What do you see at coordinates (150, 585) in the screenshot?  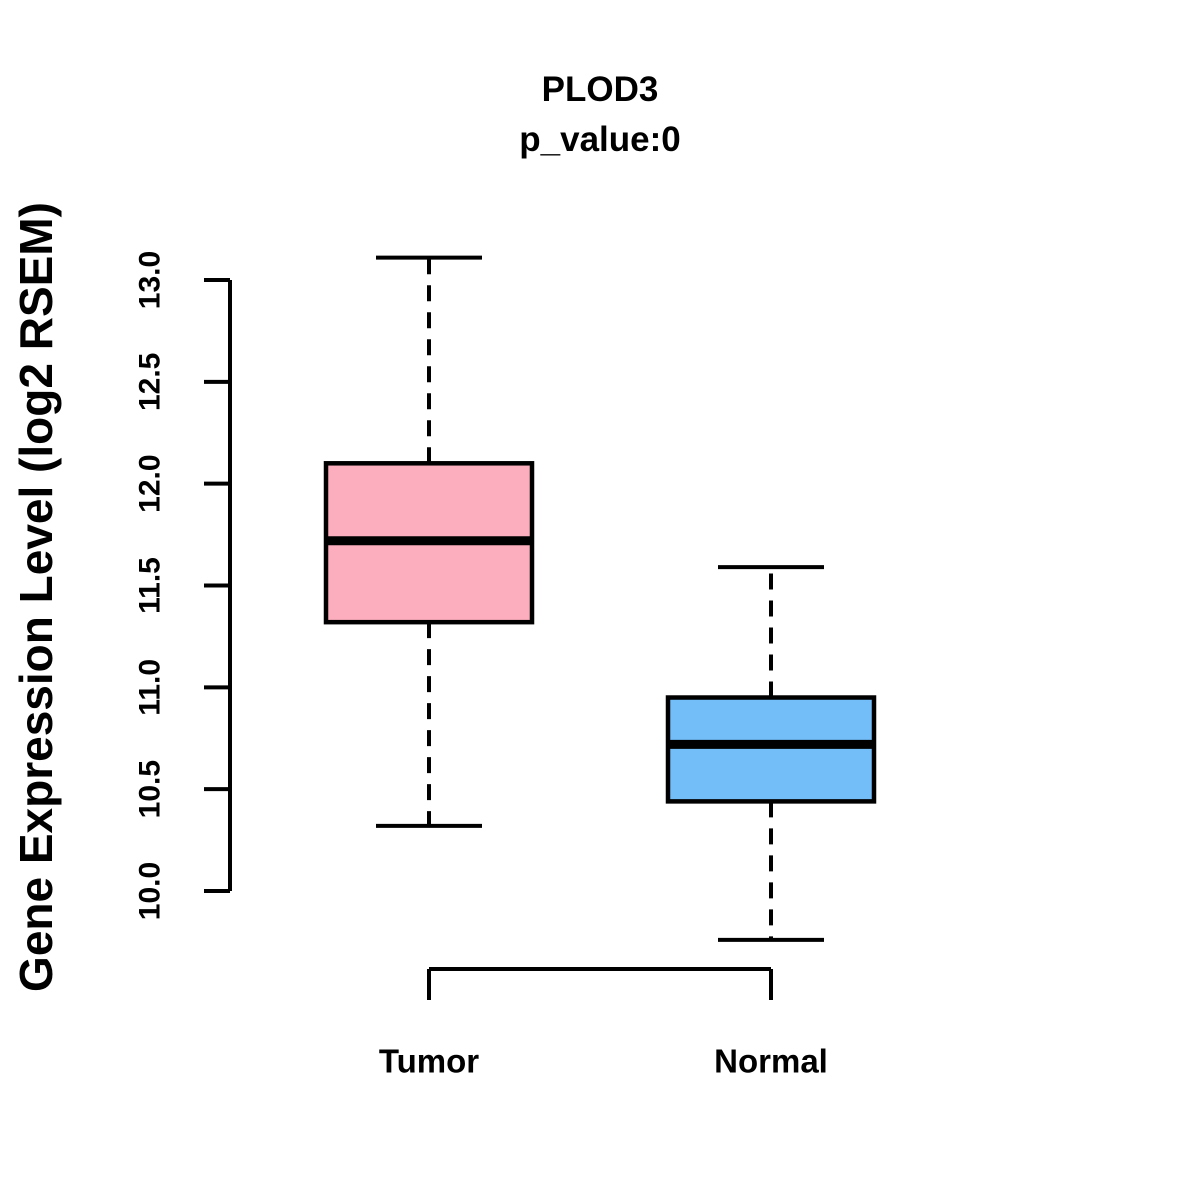 I see `y-axis-tick-label: 11.5` at bounding box center [150, 585].